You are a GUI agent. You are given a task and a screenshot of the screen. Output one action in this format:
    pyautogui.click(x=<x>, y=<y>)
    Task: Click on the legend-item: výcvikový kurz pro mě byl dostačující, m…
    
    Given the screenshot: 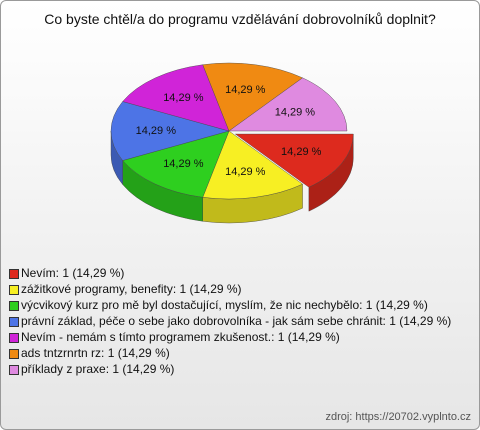 What is the action you would take?
    pyautogui.click(x=239, y=305)
    